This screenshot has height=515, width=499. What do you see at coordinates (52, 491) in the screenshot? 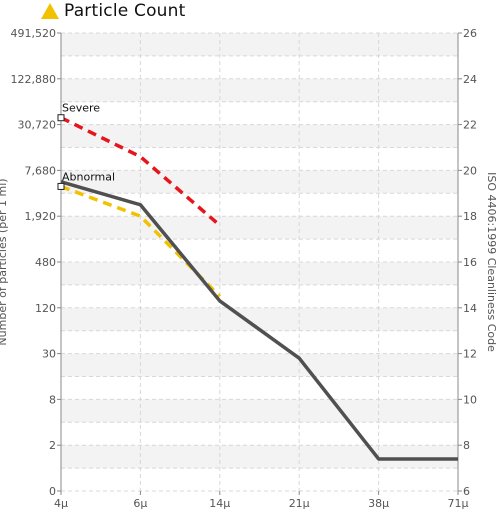
I see `y-tick-label: 0` at bounding box center [52, 491].